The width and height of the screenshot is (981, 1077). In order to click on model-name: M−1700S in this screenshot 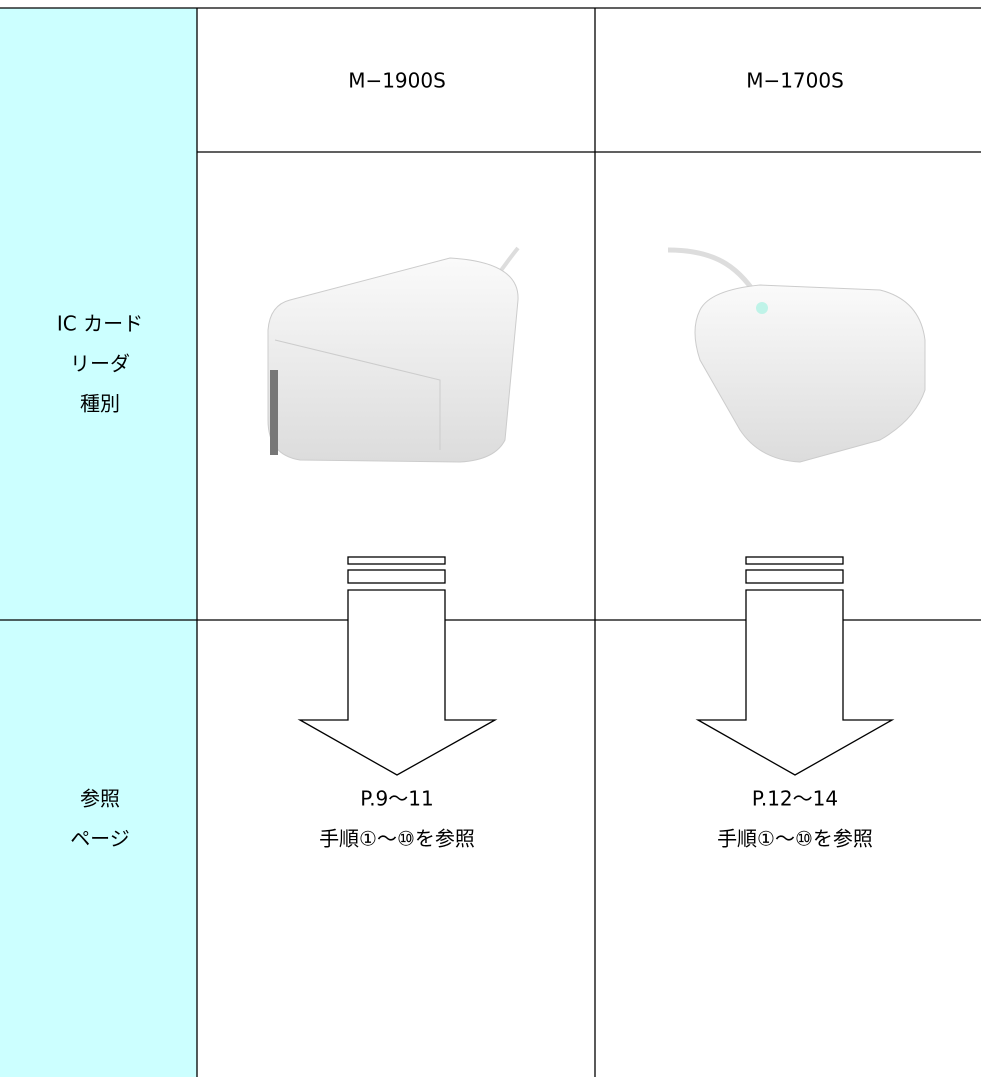, I will do `click(795, 81)`.